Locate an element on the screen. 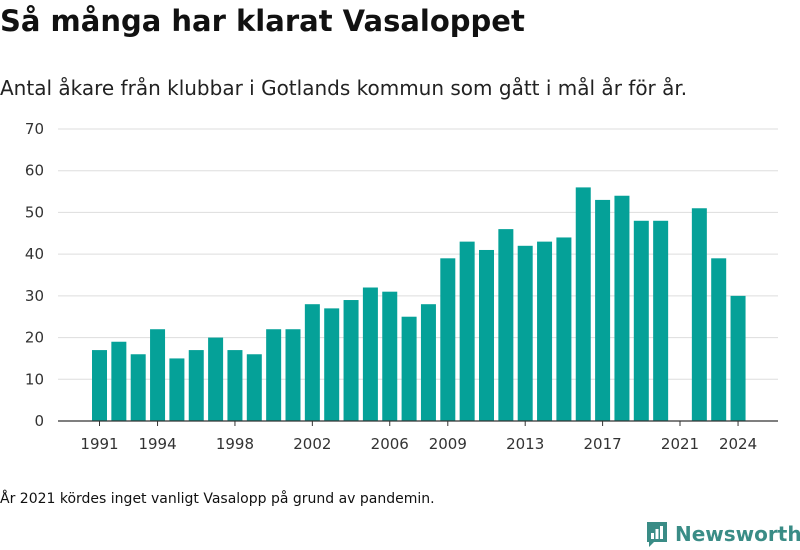 The width and height of the screenshot is (800, 550). y-tick-label-20: 20 is located at coordinates (34, 338).